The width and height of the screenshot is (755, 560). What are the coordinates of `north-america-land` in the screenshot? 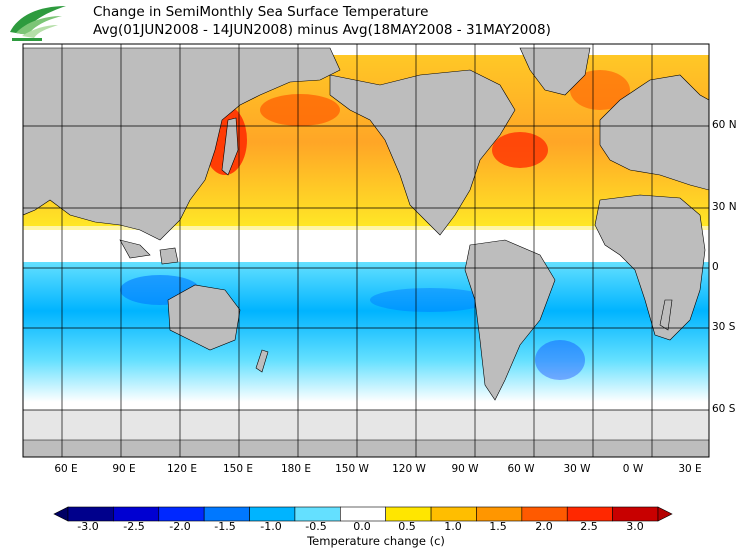 It's located at (422, 152).